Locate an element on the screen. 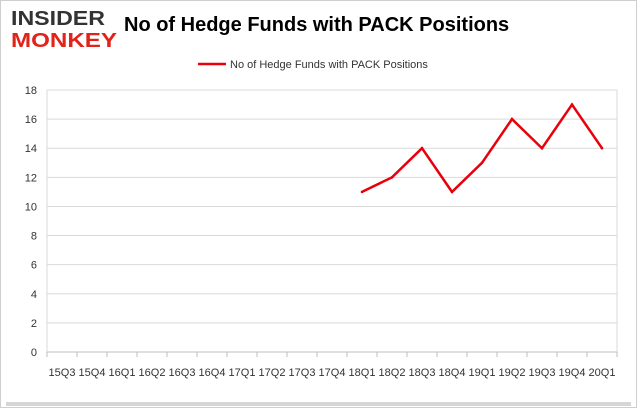 The height and width of the screenshot is (408, 637). y-tick-label: 12 is located at coordinates (31, 178).